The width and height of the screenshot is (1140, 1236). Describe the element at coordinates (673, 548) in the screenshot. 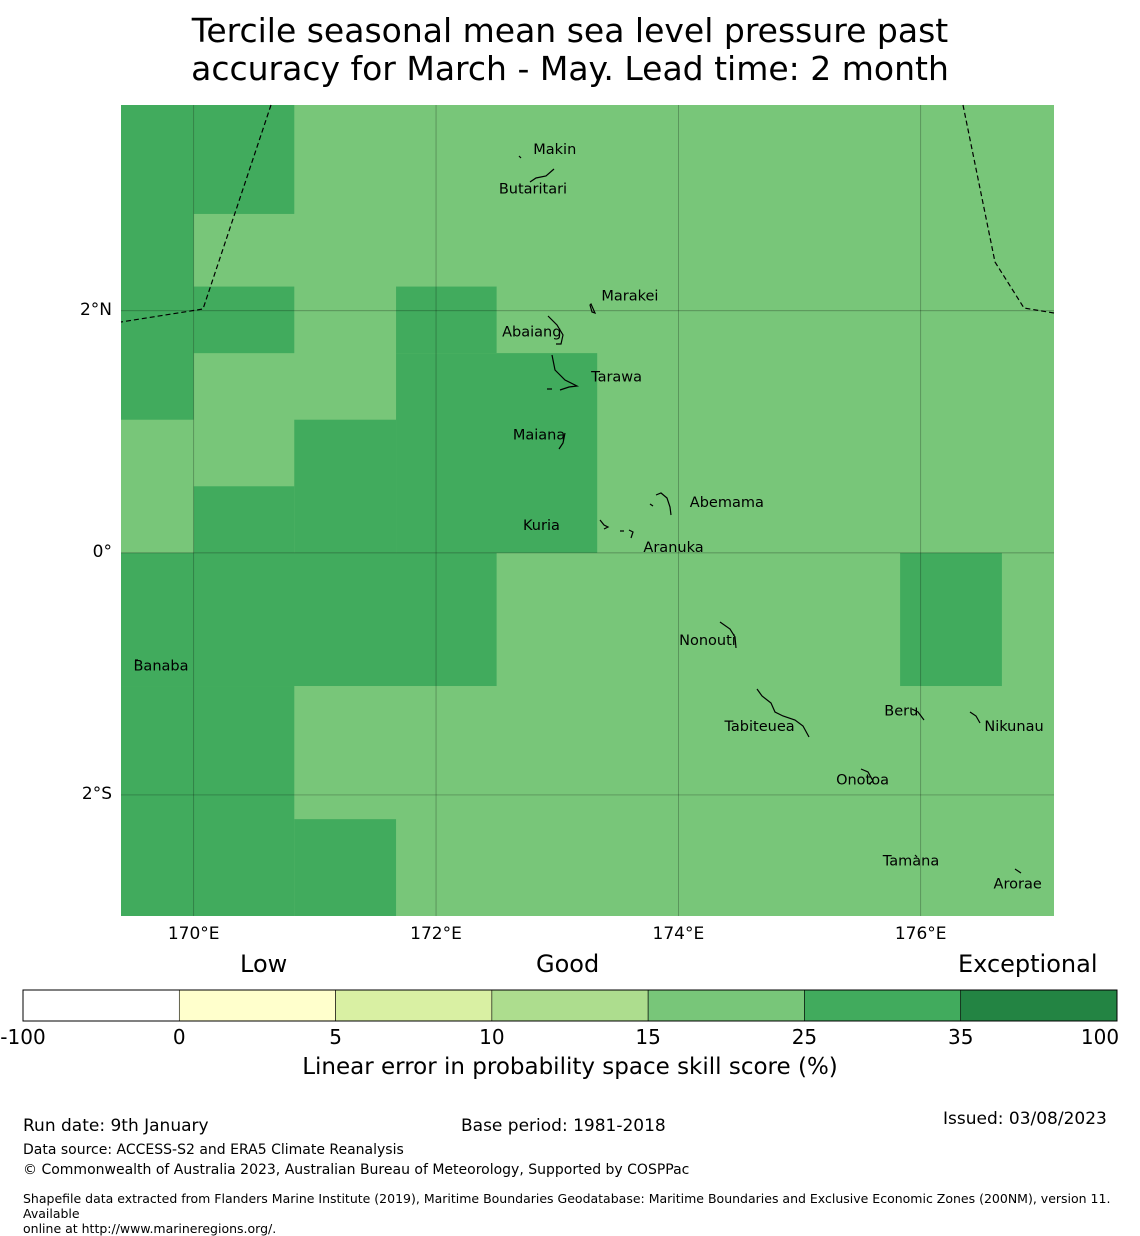

I see `island-label: Aranuka` at that location.